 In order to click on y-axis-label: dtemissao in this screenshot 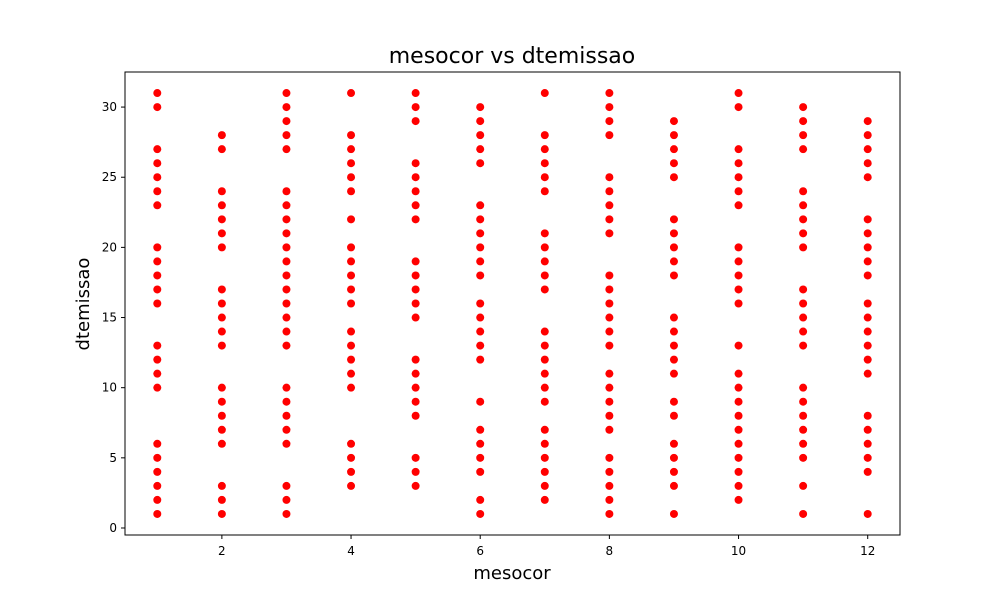, I will do `click(83, 304)`.